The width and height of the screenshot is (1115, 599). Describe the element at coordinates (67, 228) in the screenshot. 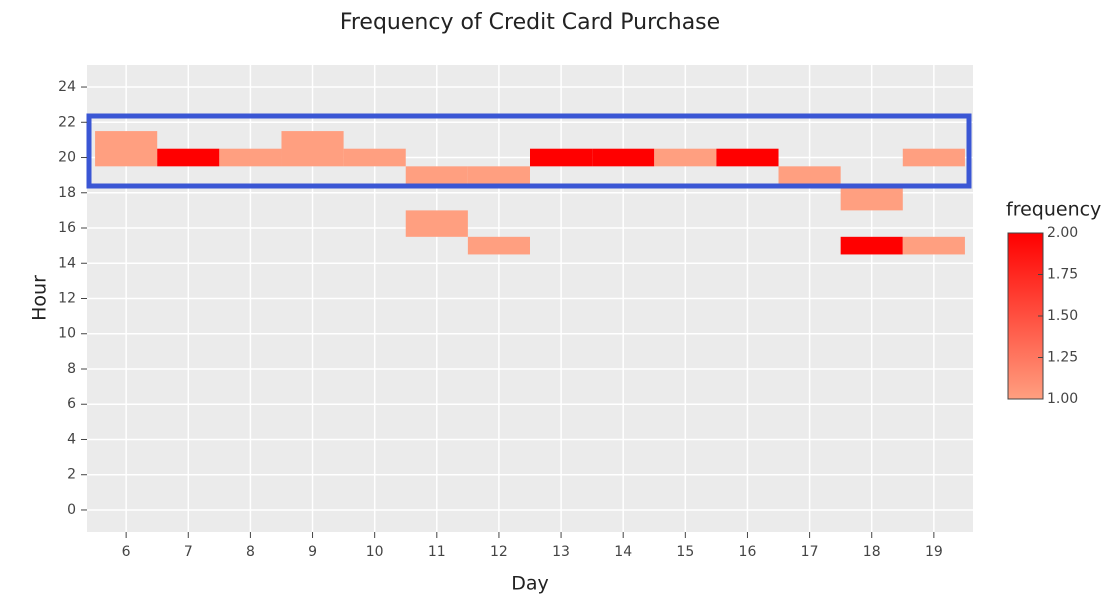

I see `y-tick-label: 16` at that location.